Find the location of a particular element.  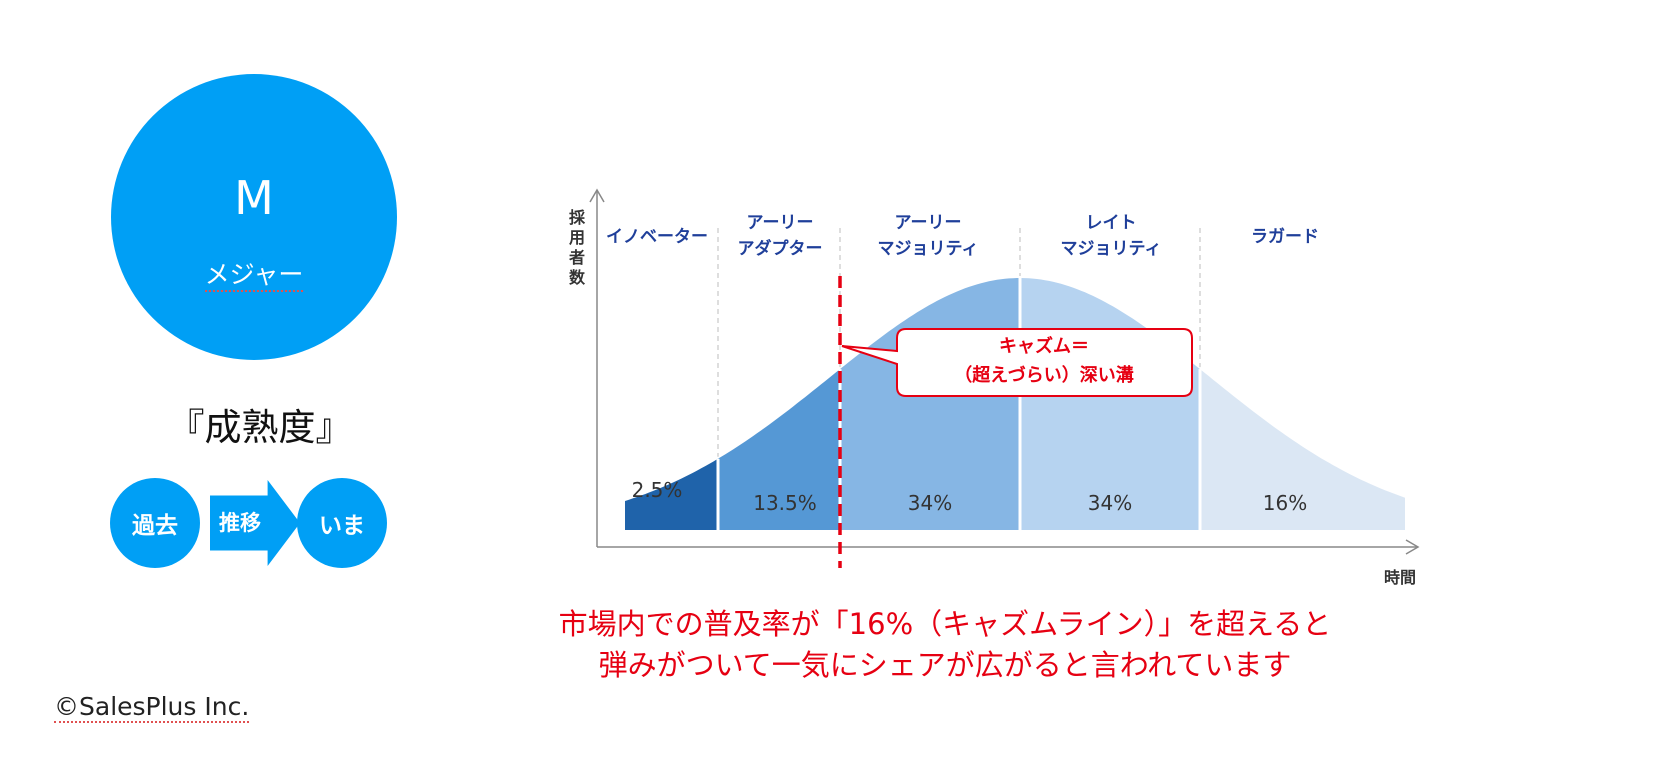

segment-name-label: イノベーター is located at coordinates (657, 237).